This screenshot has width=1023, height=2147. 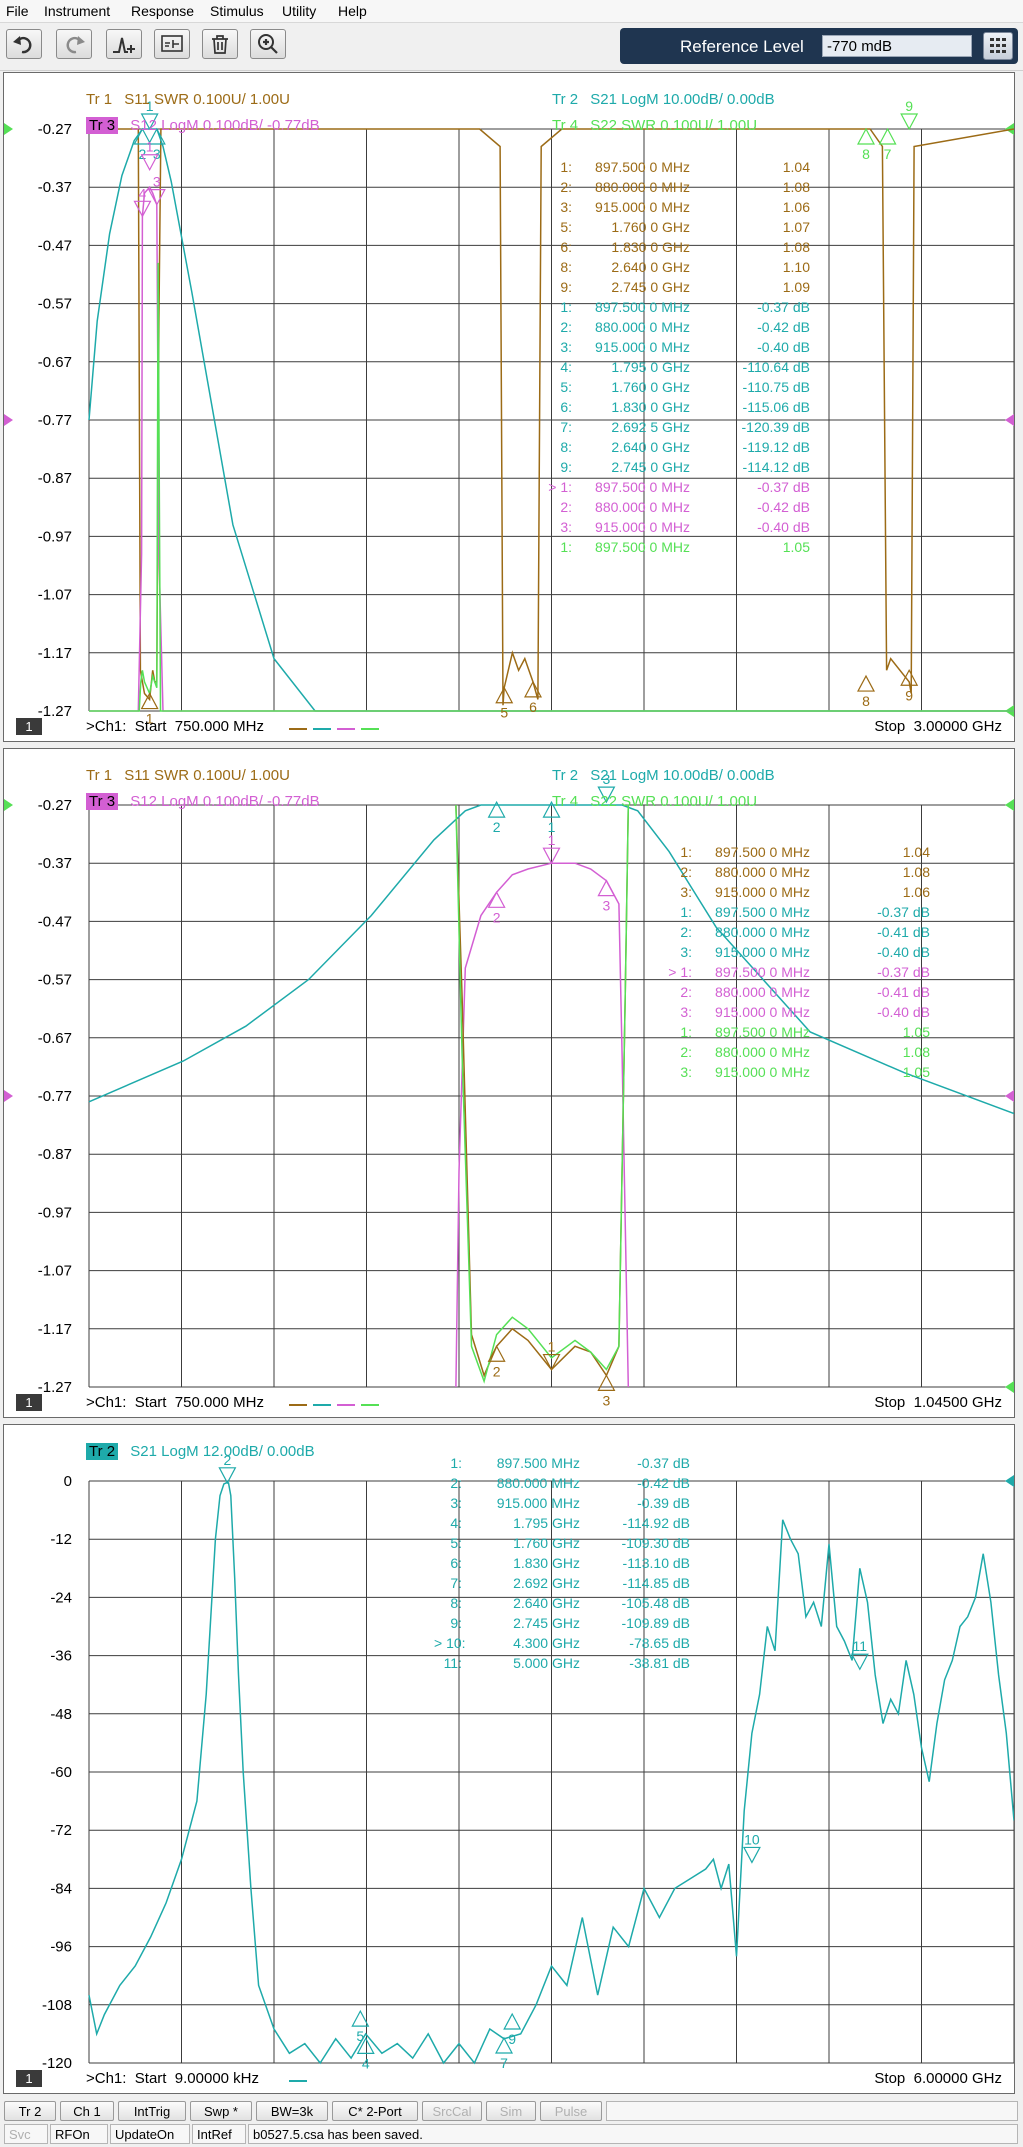 What do you see at coordinates (571, 2111) in the screenshot?
I see `status-button-pulse: Pulse` at bounding box center [571, 2111].